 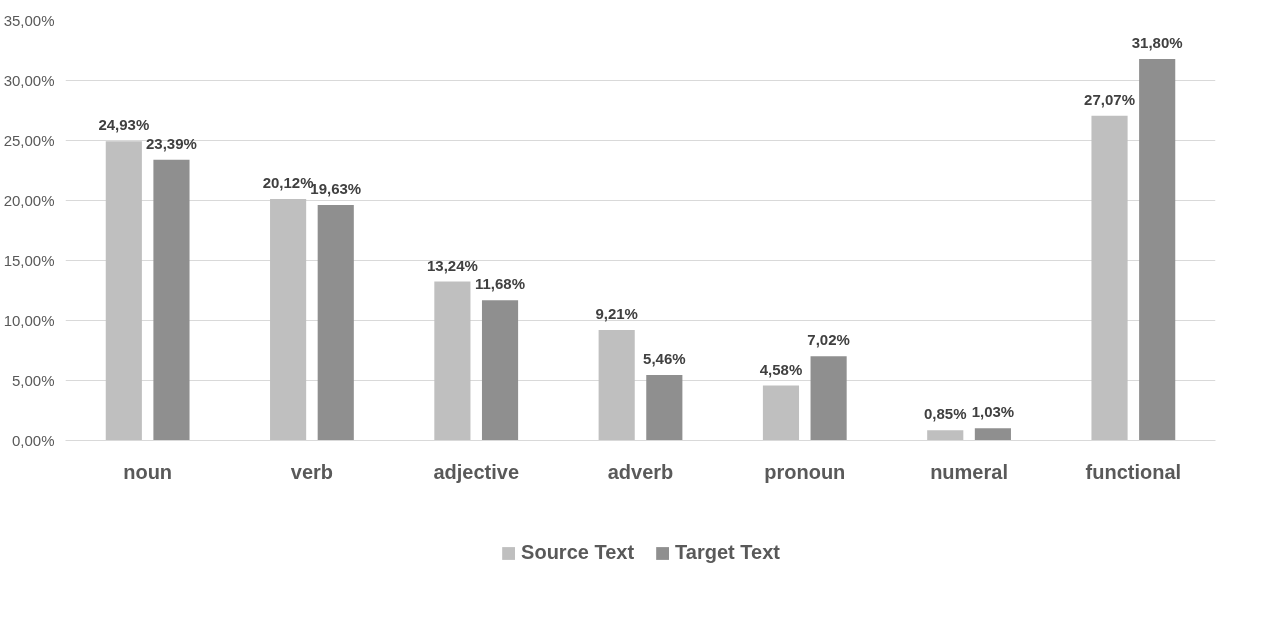 What do you see at coordinates (1133, 471) in the screenshot?
I see `x-tick-label: functional` at bounding box center [1133, 471].